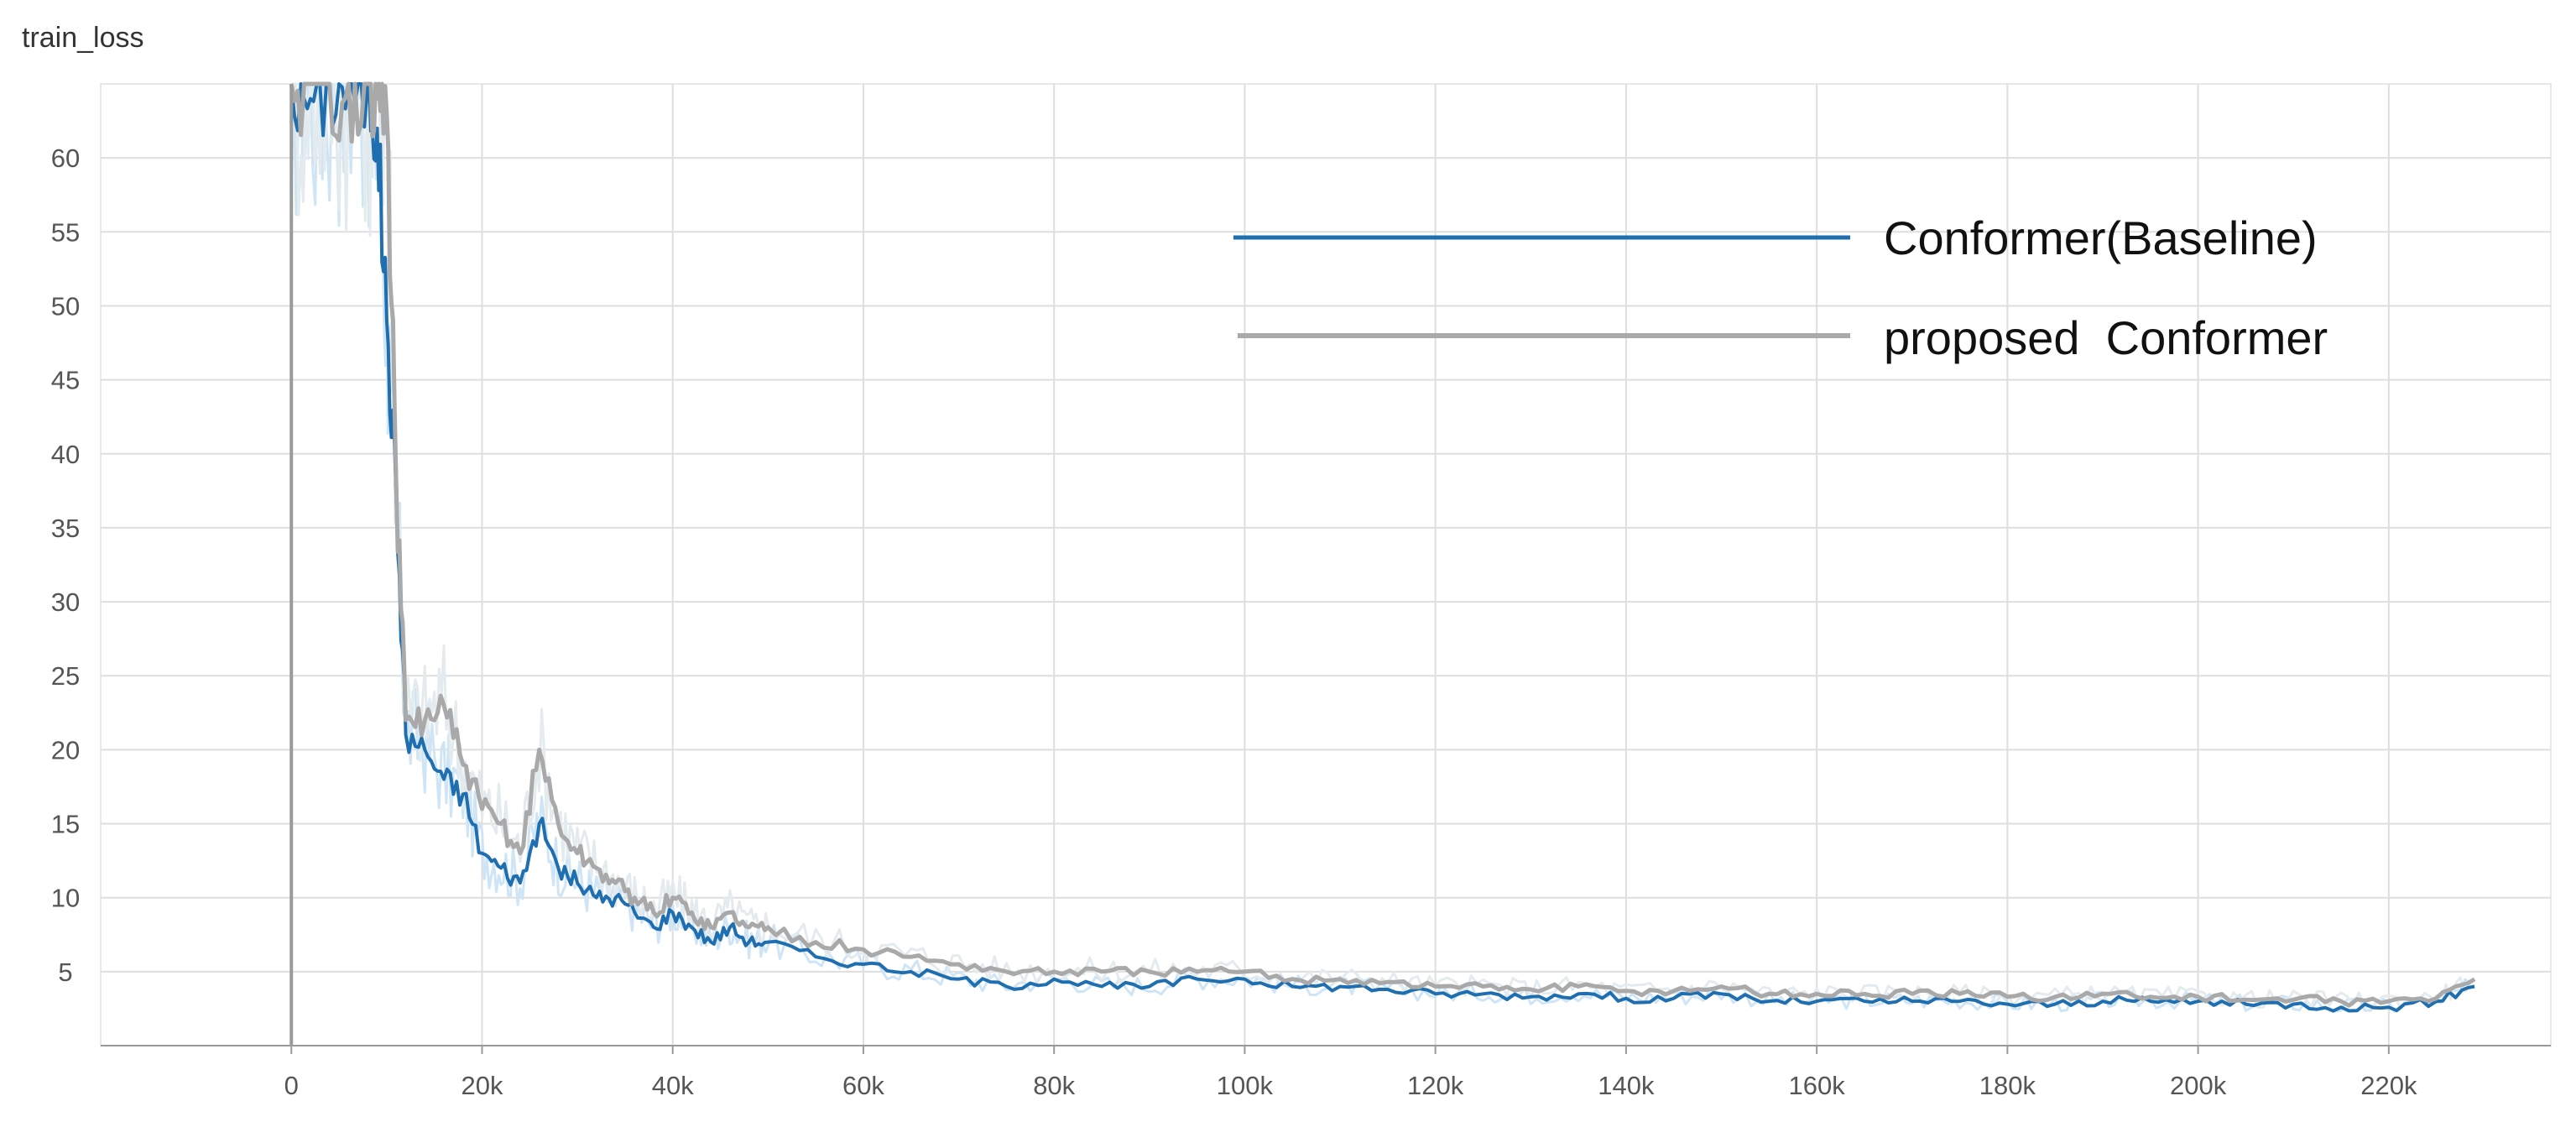 The width and height of the screenshot is (2576, 1122). I want to click on y-tick-label: 5, so click(65, 972).